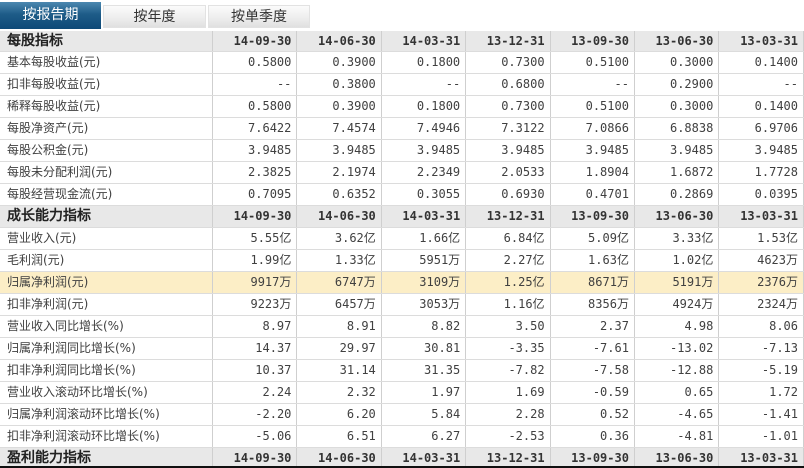  I want to click on cell-value: 1.72, so click(761, 392).